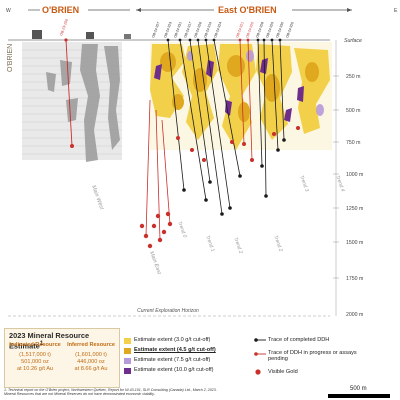  I want to click on left-hole-label: OB-23-259, so click(64, 27).